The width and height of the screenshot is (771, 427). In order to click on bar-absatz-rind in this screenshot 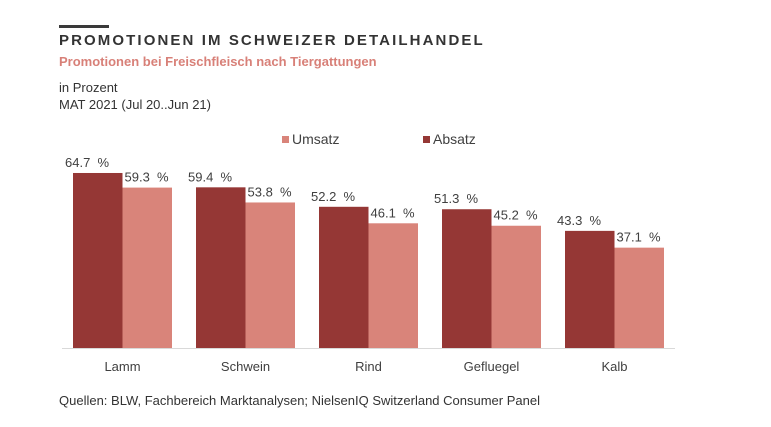, I will do `click(344, 277)`.